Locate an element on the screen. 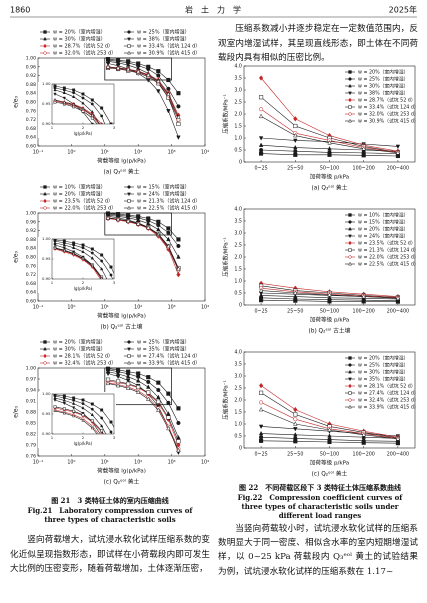  x-axis-label: 加荷等级 p/kPa is located at coordinates (329, 320).